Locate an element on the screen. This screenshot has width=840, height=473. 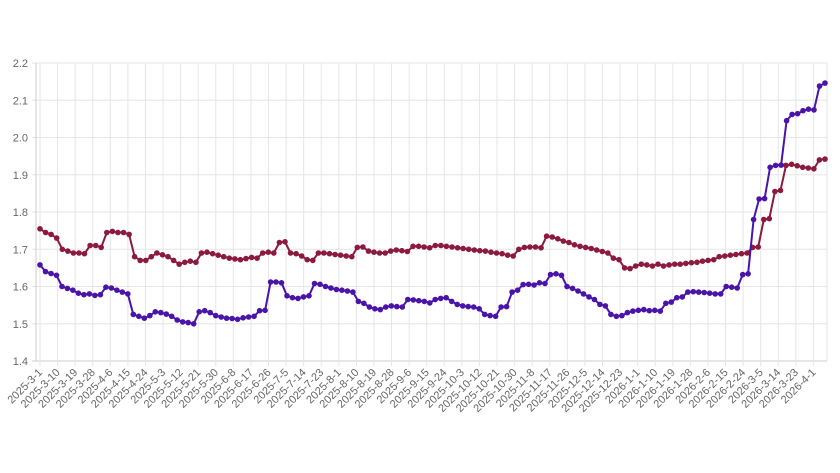
y-tick-label: 1.4 is located at coordinates (20, 362).